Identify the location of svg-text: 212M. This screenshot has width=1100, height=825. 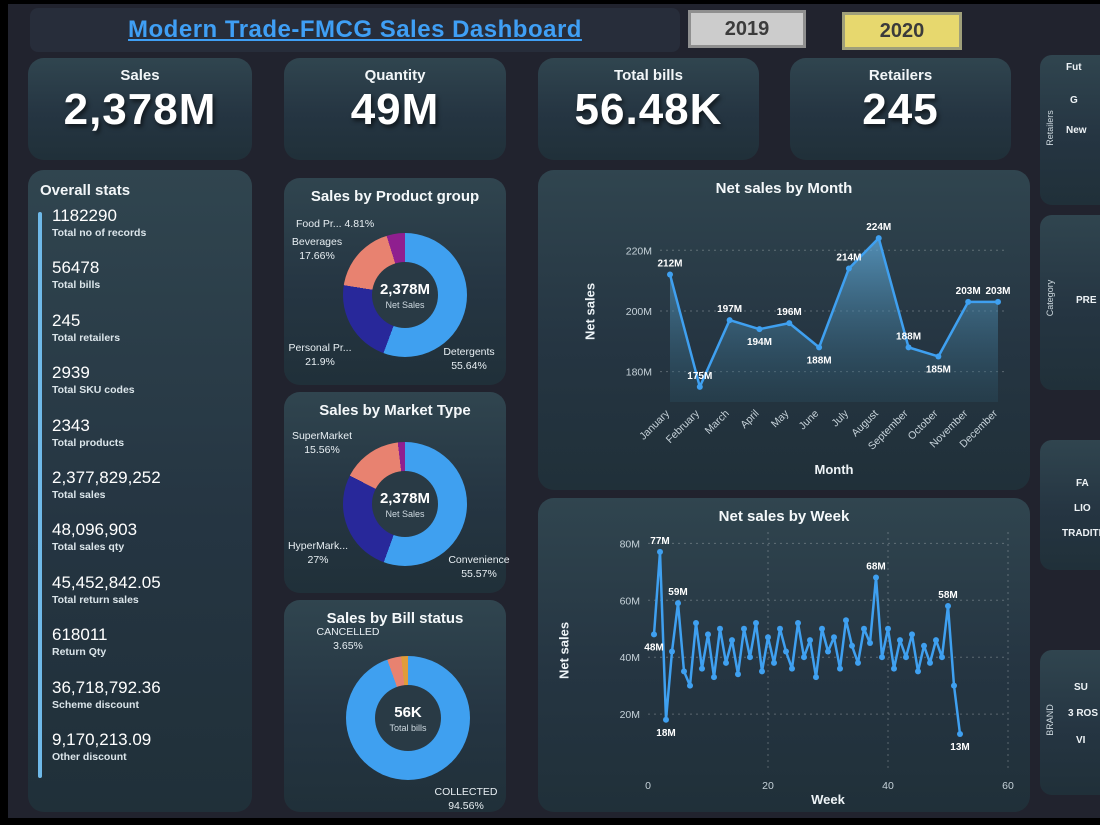
(669, 264).